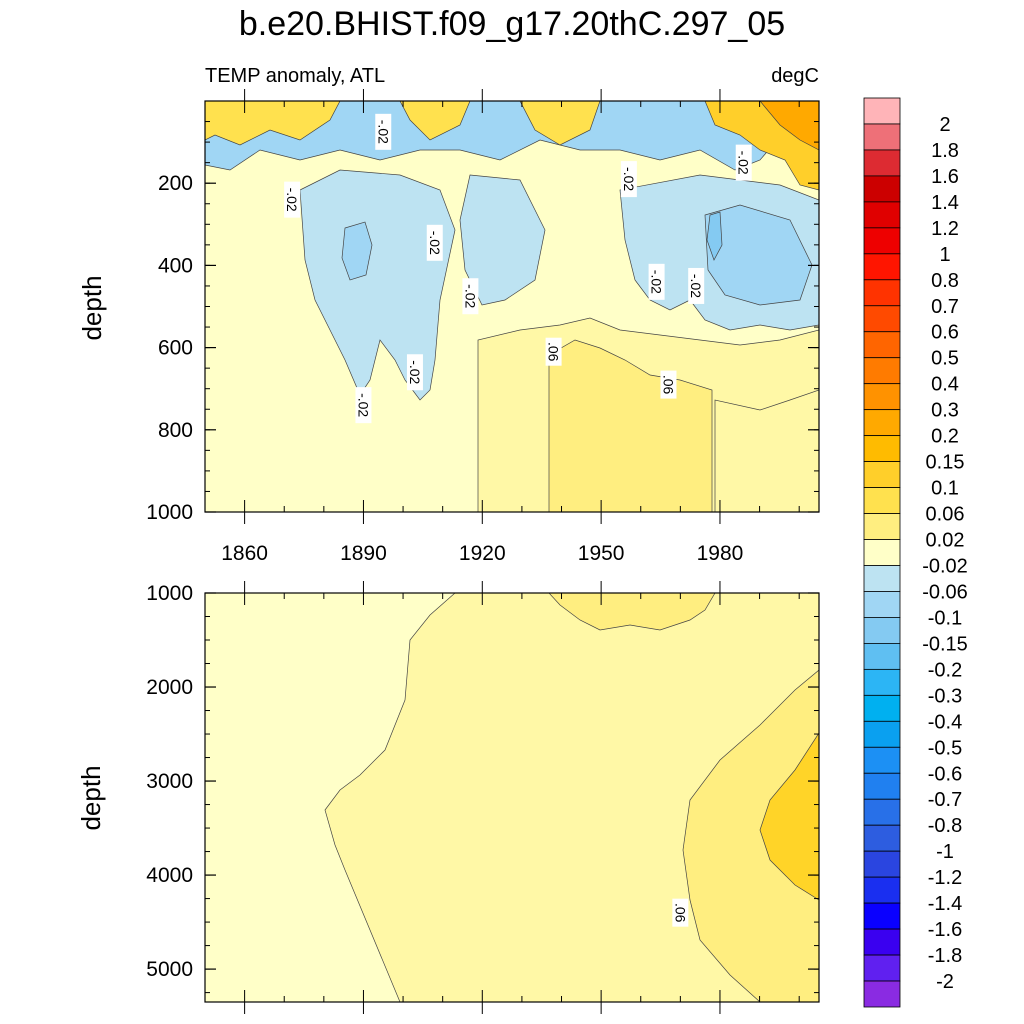  What do you see at coordinates (945, 878) in the screenshot?
I see `colorbar-label: -1.2` at bounding box center [945, 878].